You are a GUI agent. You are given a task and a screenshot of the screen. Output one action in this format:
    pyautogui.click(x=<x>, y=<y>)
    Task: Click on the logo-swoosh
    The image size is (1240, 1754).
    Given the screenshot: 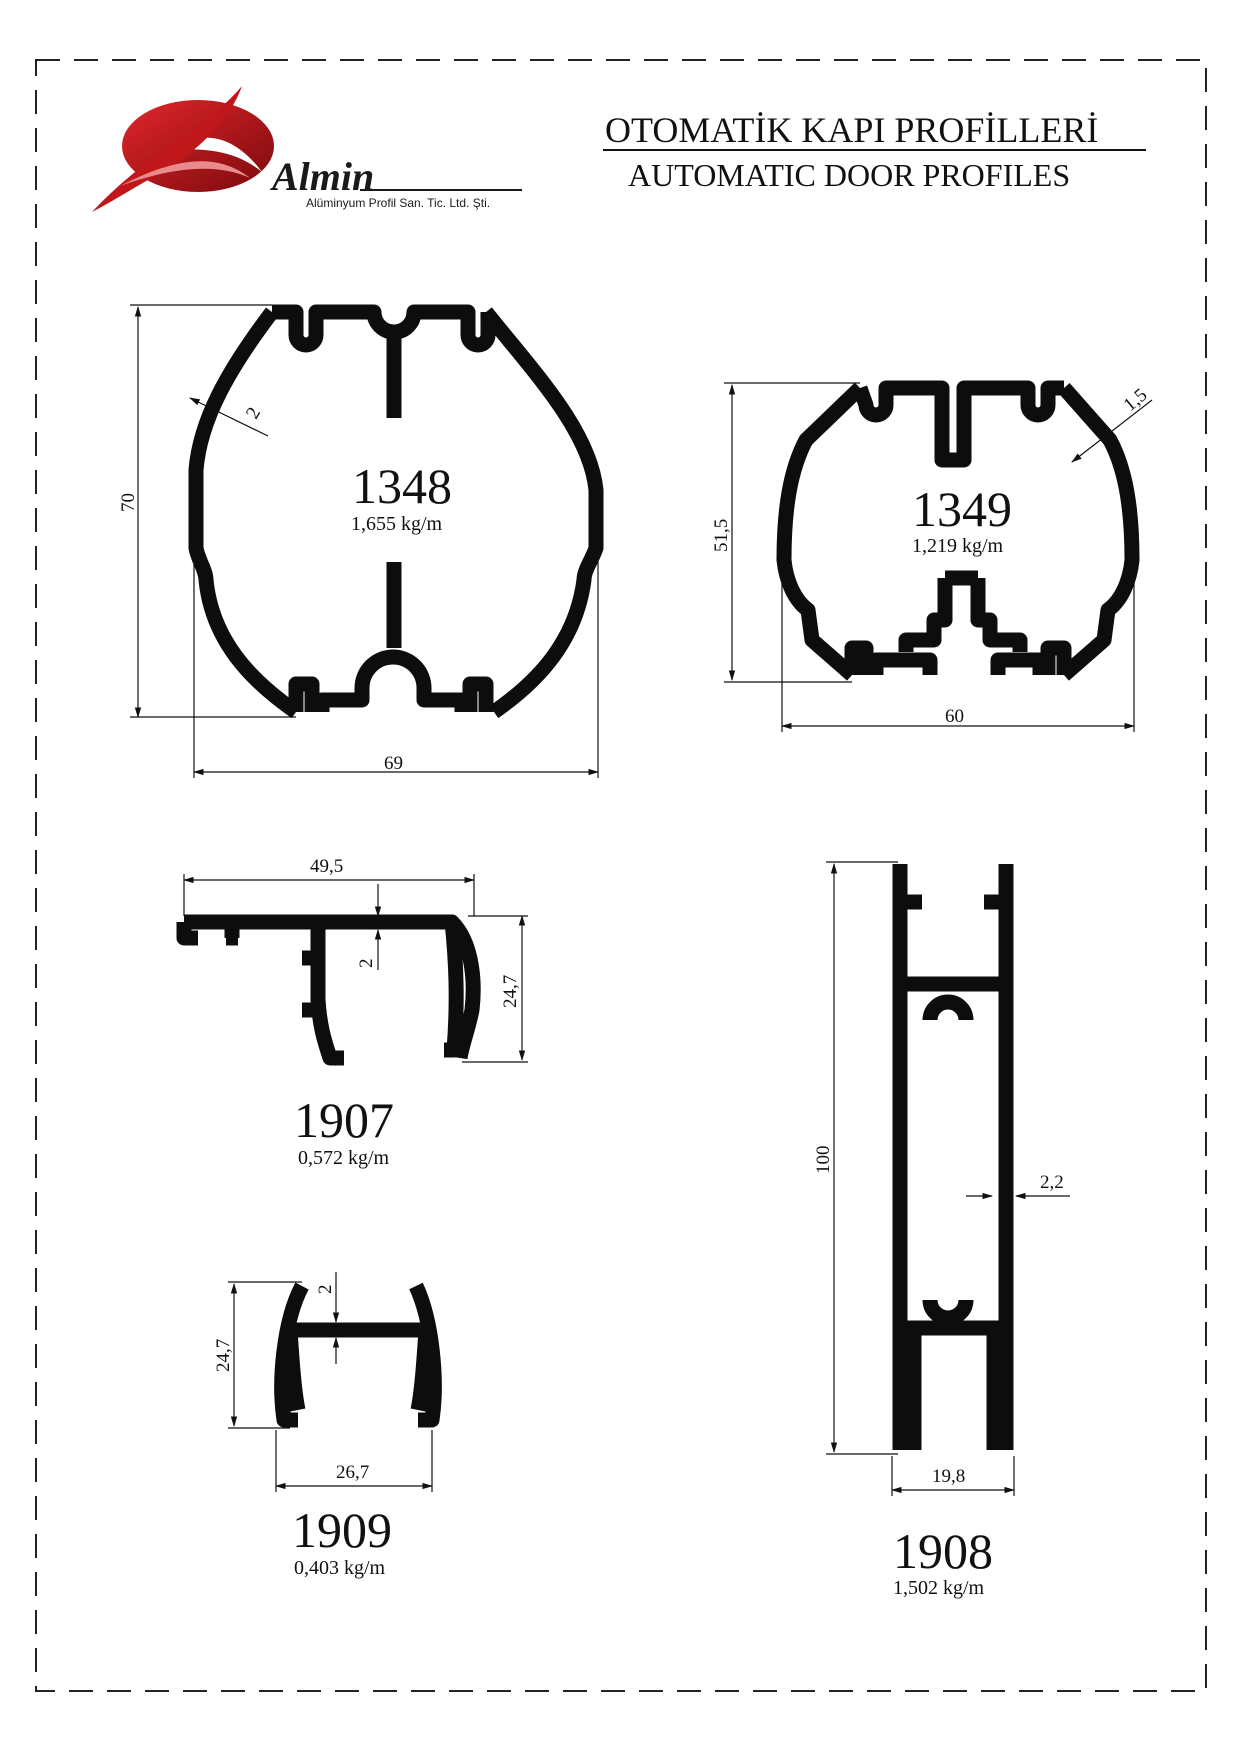 What is the action you would take?
    pyautogui.click(x=167, y=149)
    